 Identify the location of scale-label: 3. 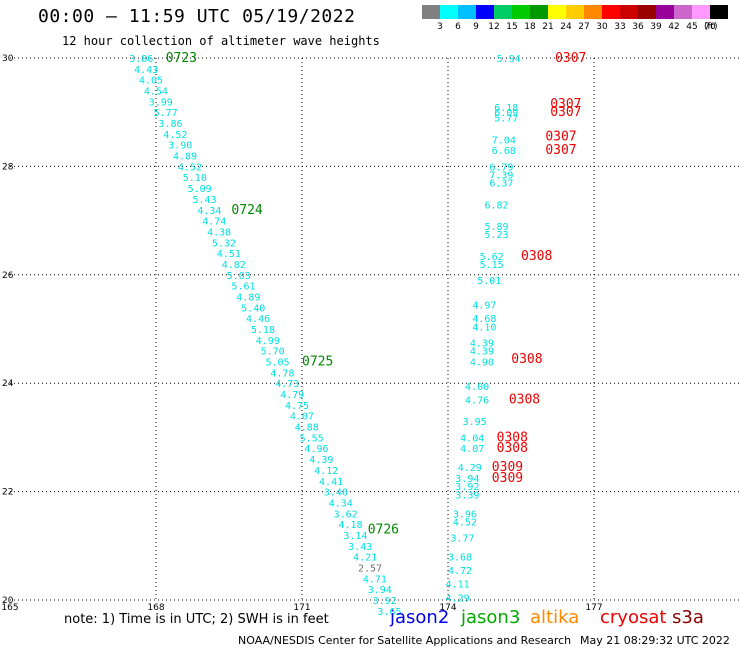
(440, 27).